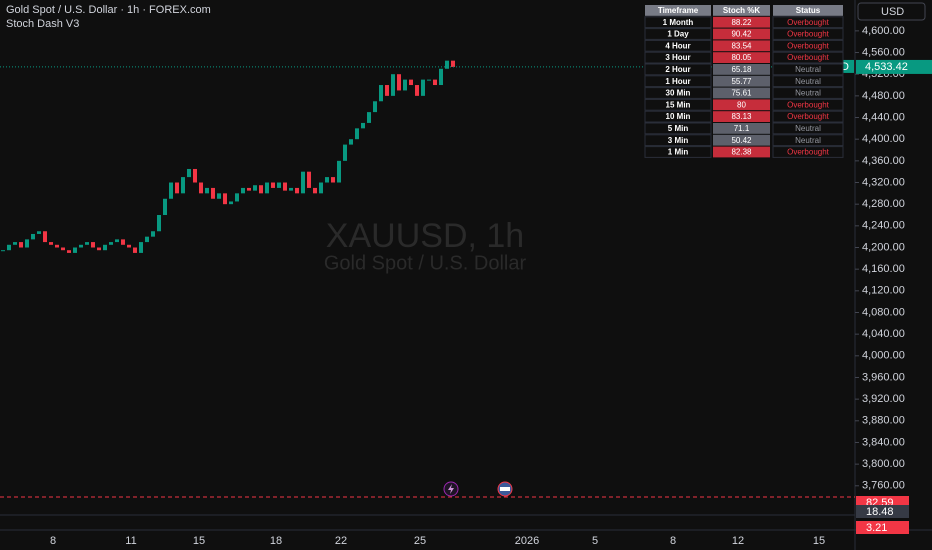  Describe the element at coordinates (883, 182) in the screenshot. I see `price-tick-label: 4,320.00` at that location.